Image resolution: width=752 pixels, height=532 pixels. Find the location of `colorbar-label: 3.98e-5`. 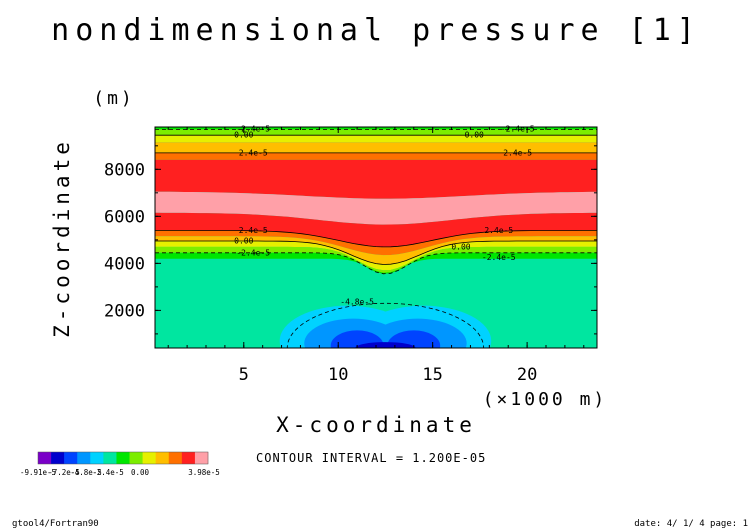

colorbar-label: 3.98e-5 is located at coordinates (204, 472).